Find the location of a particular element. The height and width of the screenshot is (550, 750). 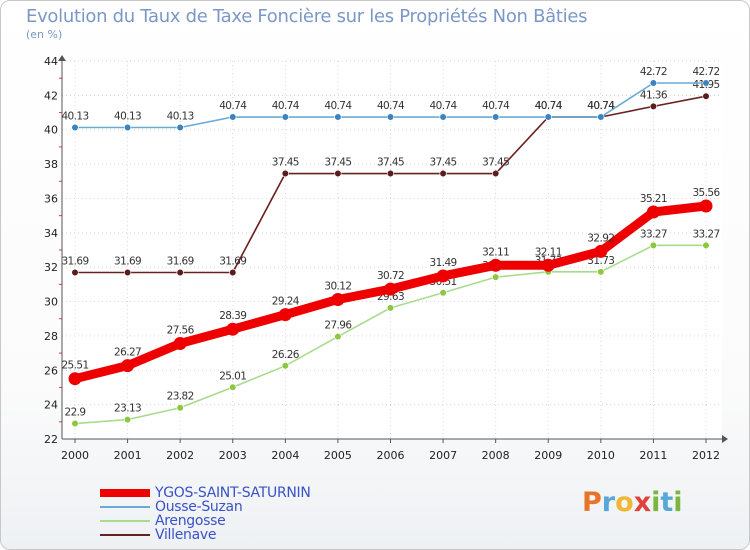

data-label-villenave: 31.69 is located at coordinates (74, 262).